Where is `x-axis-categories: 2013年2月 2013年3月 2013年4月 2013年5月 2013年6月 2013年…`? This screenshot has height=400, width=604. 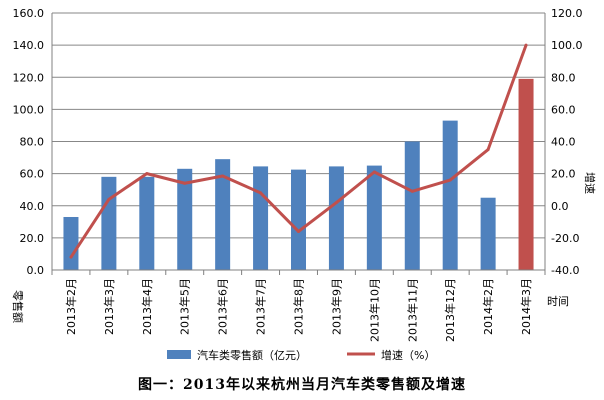
x-axis-categories: 2013年2月 2013年3月 2013年4月 2013年5月 2013年6月 2013年… is located at coordinates (298, 310).